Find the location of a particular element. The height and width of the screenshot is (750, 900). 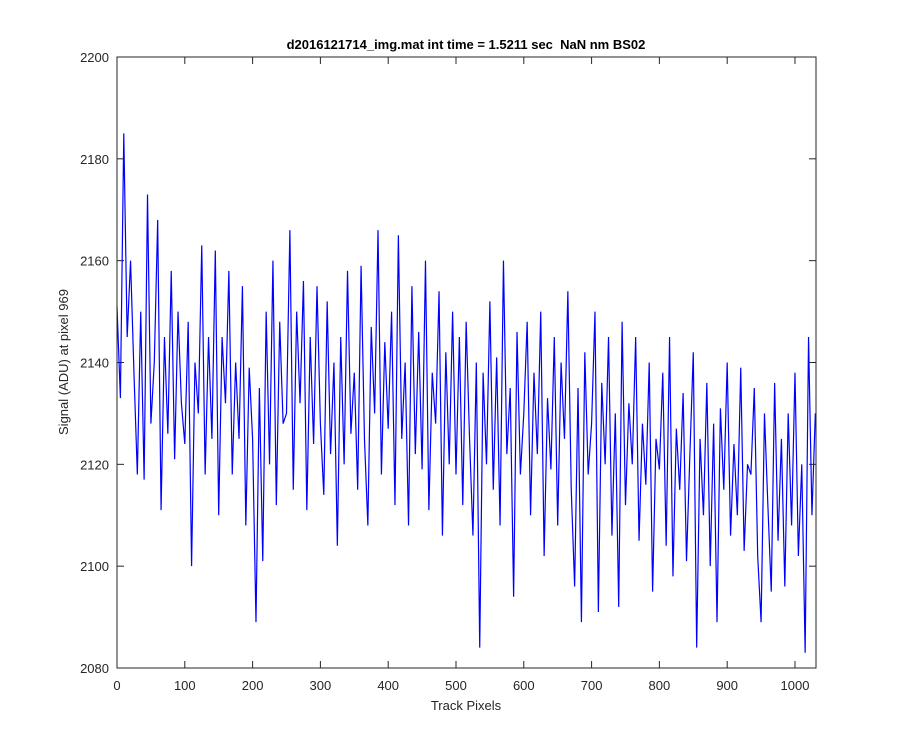

y-tick-label: 2200 is located at coordinates (94, 57).